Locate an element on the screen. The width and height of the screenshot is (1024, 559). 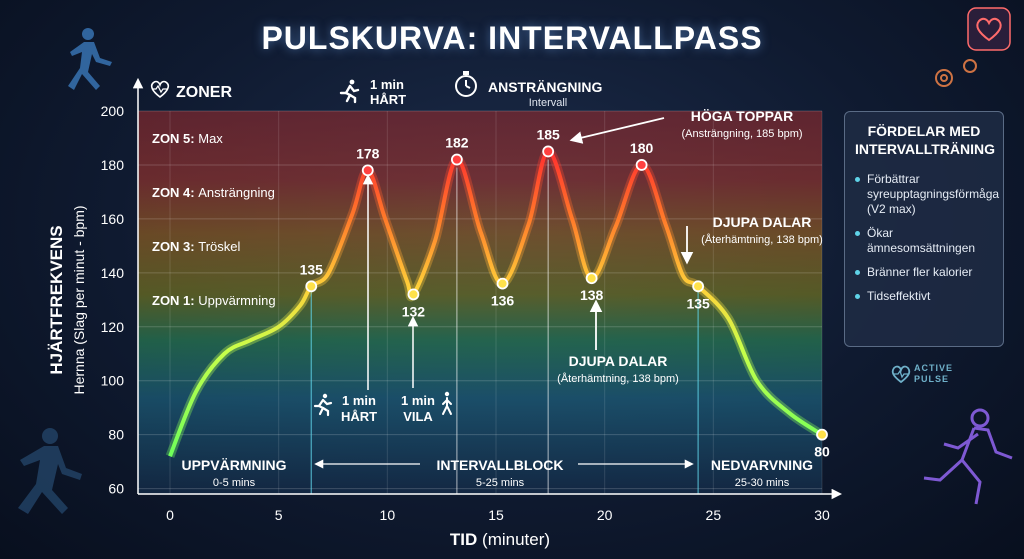
svg-text: ANSTRÄNGNING is located at coordinates (545, 87).